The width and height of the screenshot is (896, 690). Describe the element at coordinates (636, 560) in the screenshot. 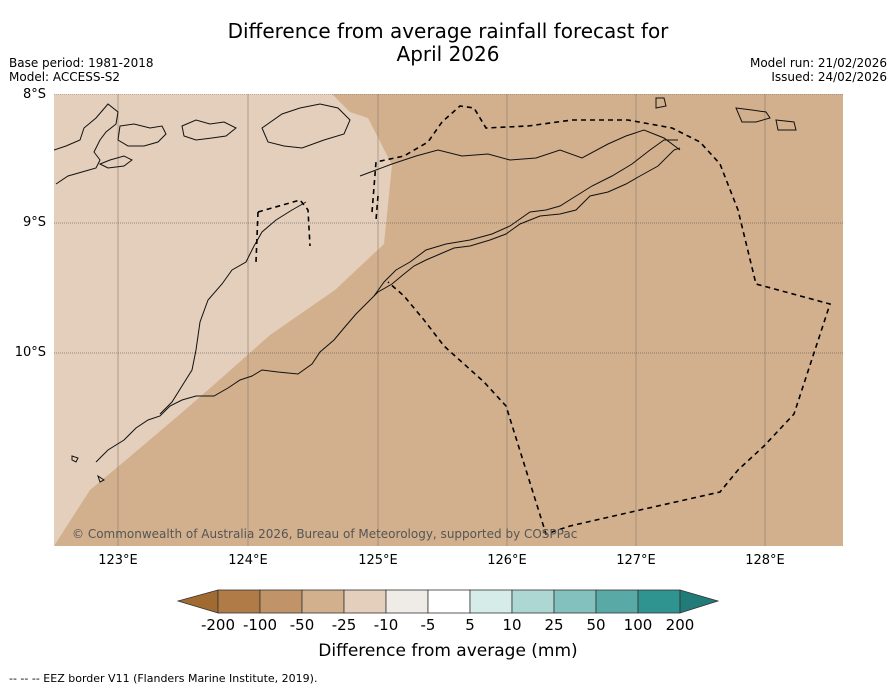

I see `lon-label-127e: 127°E` at that location.